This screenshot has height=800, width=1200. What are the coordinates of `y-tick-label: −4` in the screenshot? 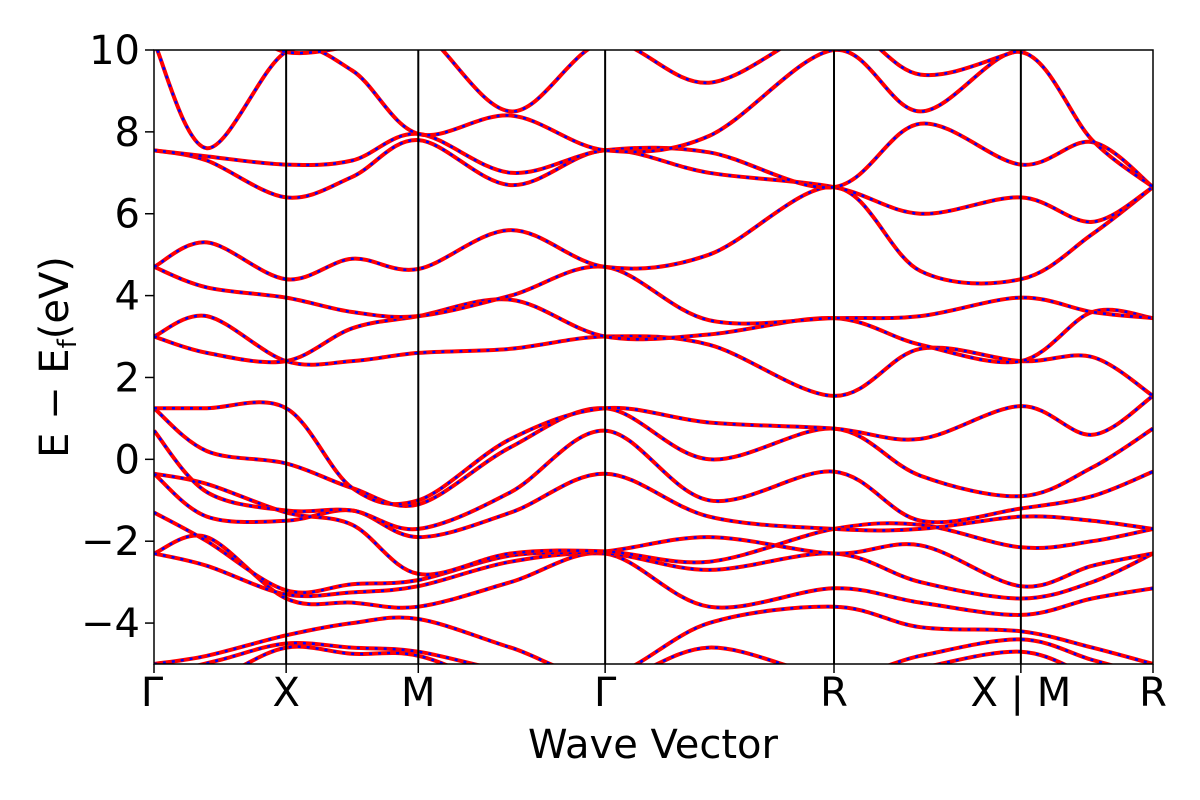 It's located at (110, 624).